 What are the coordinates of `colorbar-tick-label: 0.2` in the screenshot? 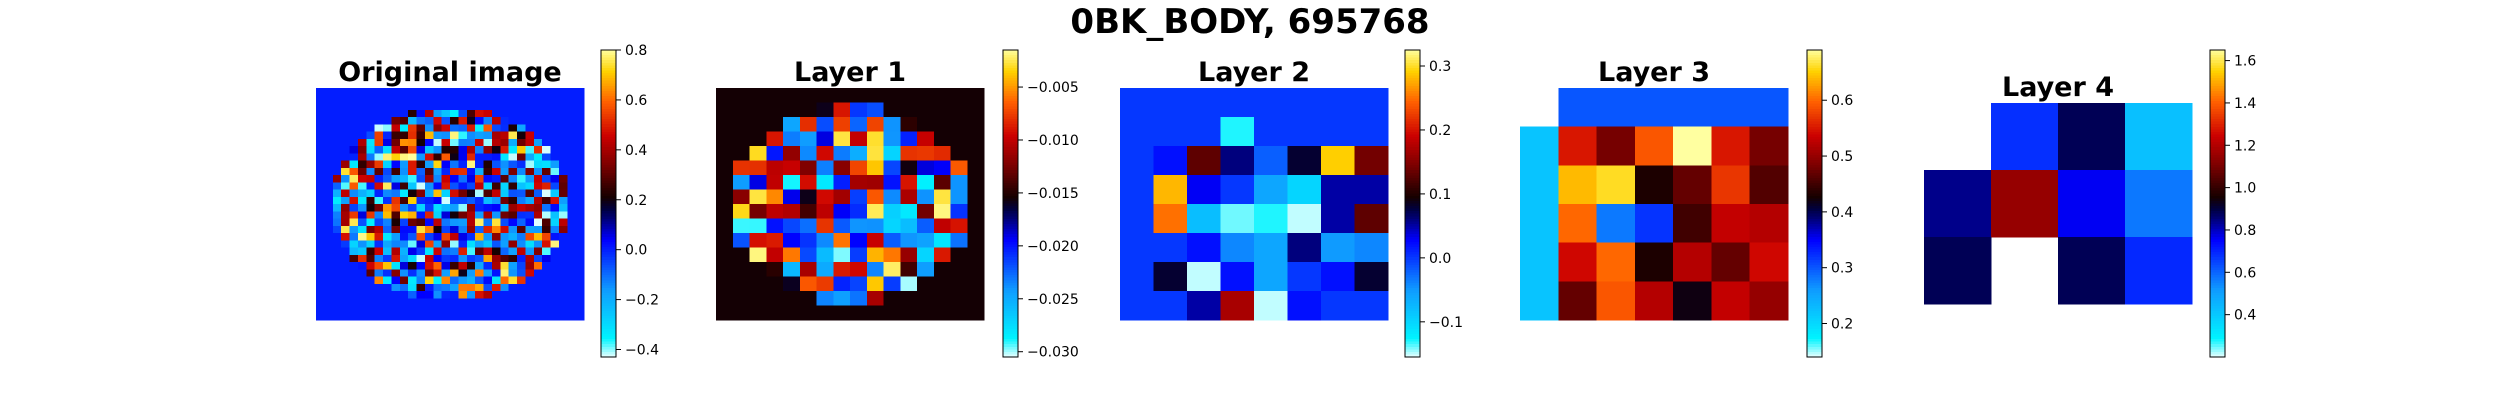 It's located at (1440, 131).